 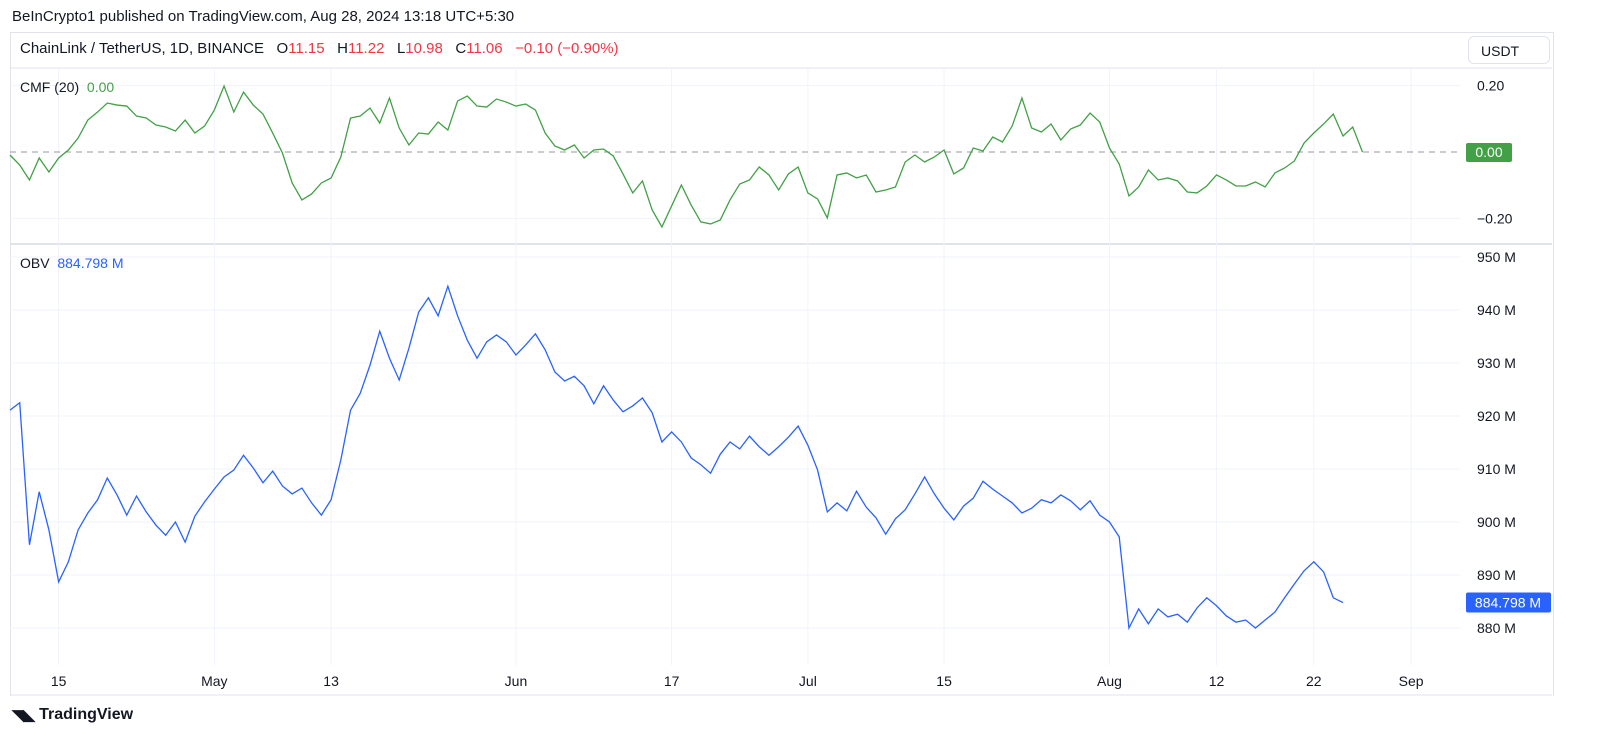 I want to click on cmf-value-badge, so click(x=1489, y=152).